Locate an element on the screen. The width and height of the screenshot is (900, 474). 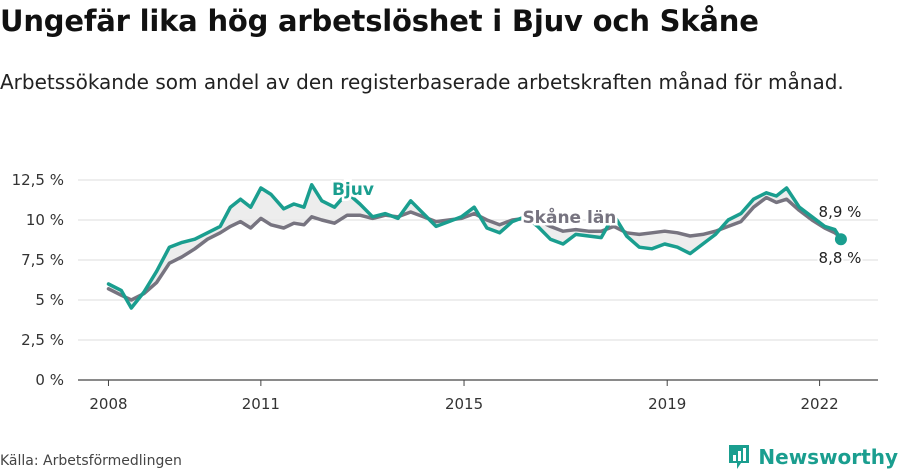
source-note: Källa: Arbetsförmedlingen is located at coordinates (91, 461).